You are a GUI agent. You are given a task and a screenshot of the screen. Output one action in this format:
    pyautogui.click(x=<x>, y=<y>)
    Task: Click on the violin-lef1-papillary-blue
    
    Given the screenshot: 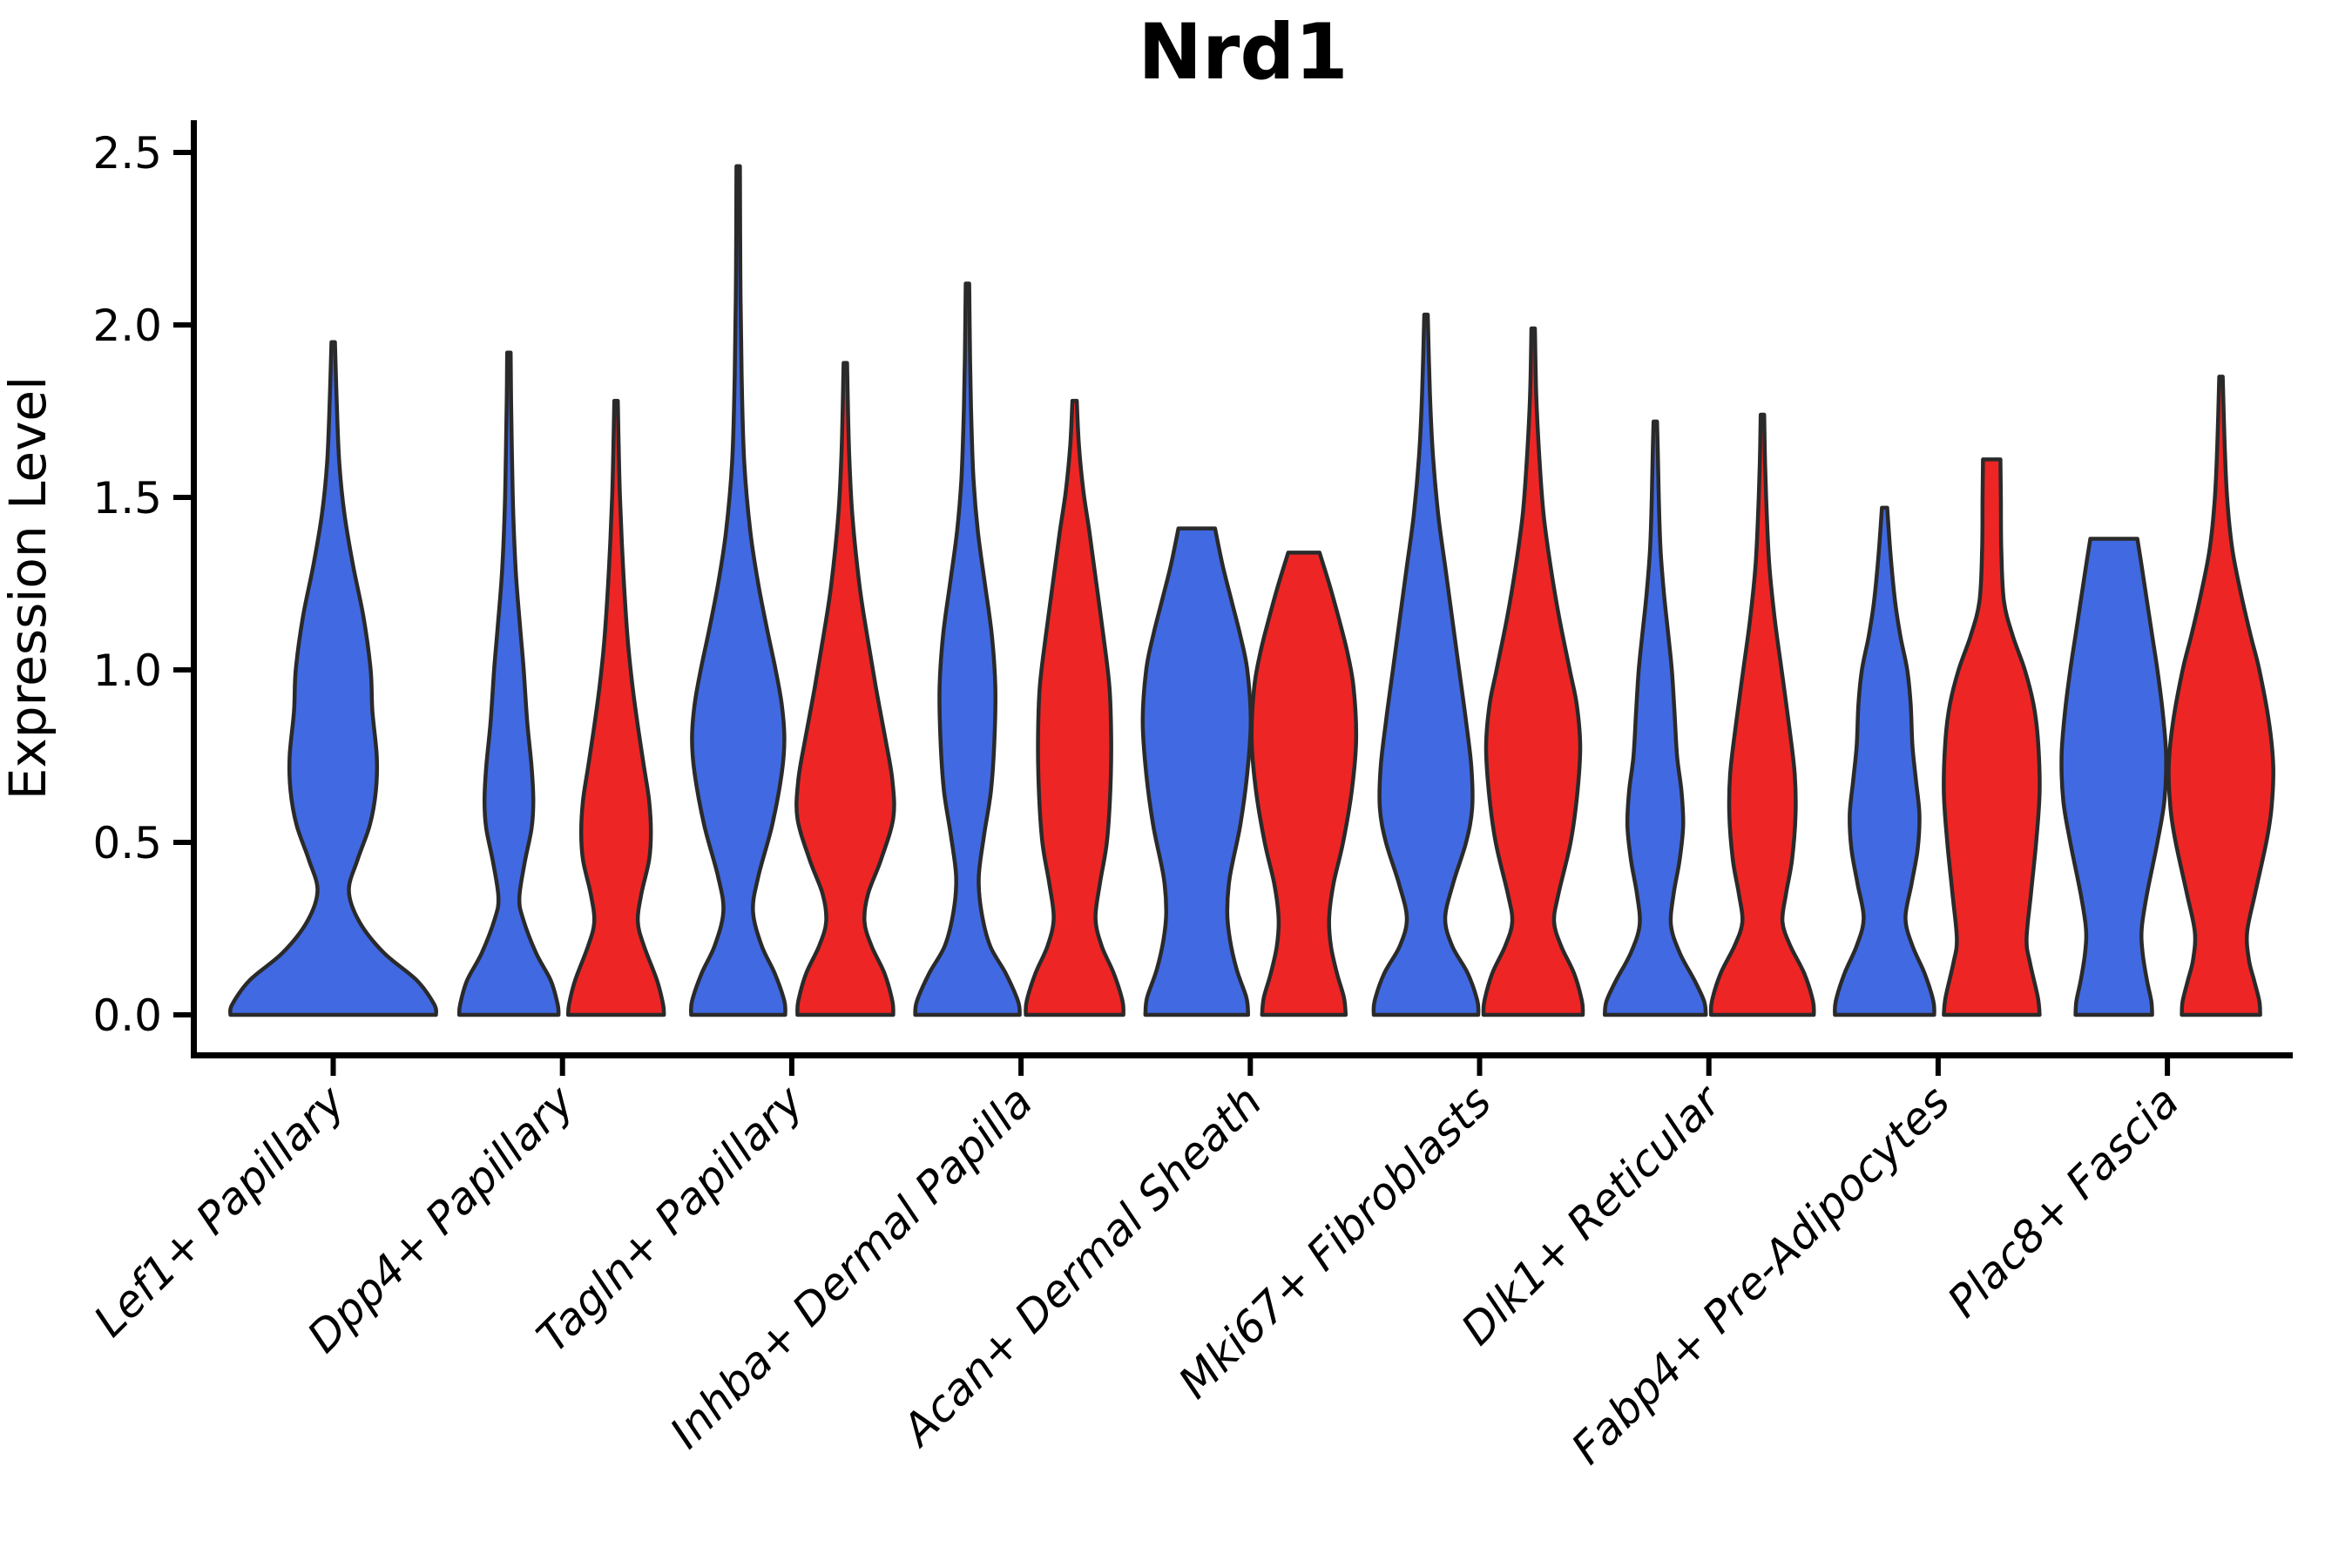 What is the action you would take?
    pyautogui.click(x=333, y=678)
    